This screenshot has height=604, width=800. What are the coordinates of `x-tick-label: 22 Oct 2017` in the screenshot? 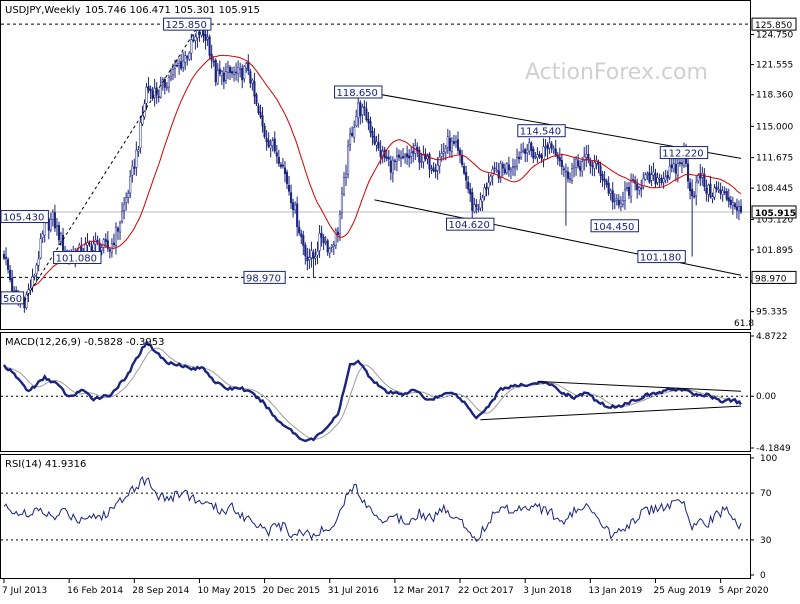 It's located at (486, 591).